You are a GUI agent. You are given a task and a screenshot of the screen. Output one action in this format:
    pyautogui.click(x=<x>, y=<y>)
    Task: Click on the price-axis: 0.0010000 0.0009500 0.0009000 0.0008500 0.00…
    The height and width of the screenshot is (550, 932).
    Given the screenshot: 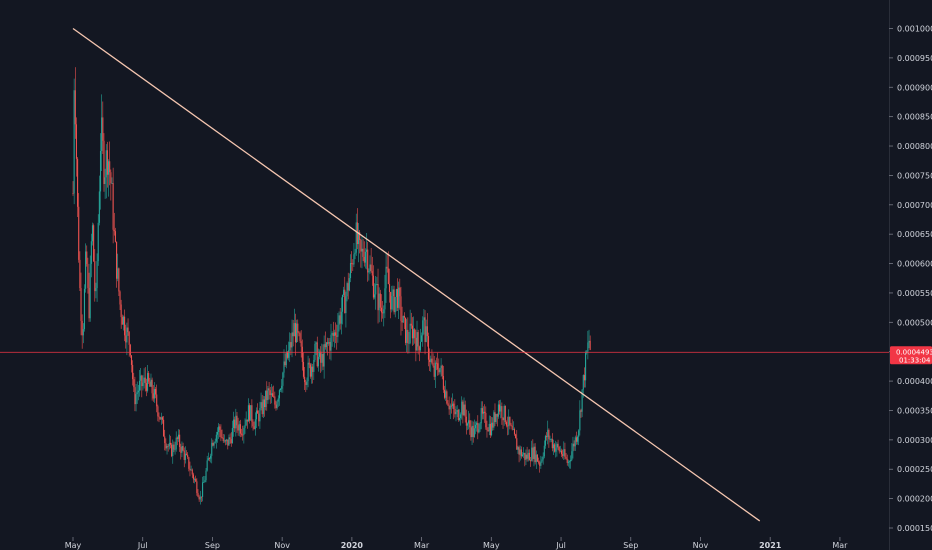 What is the action you would take?
    pyautogui.click(x=910, y=279)
    